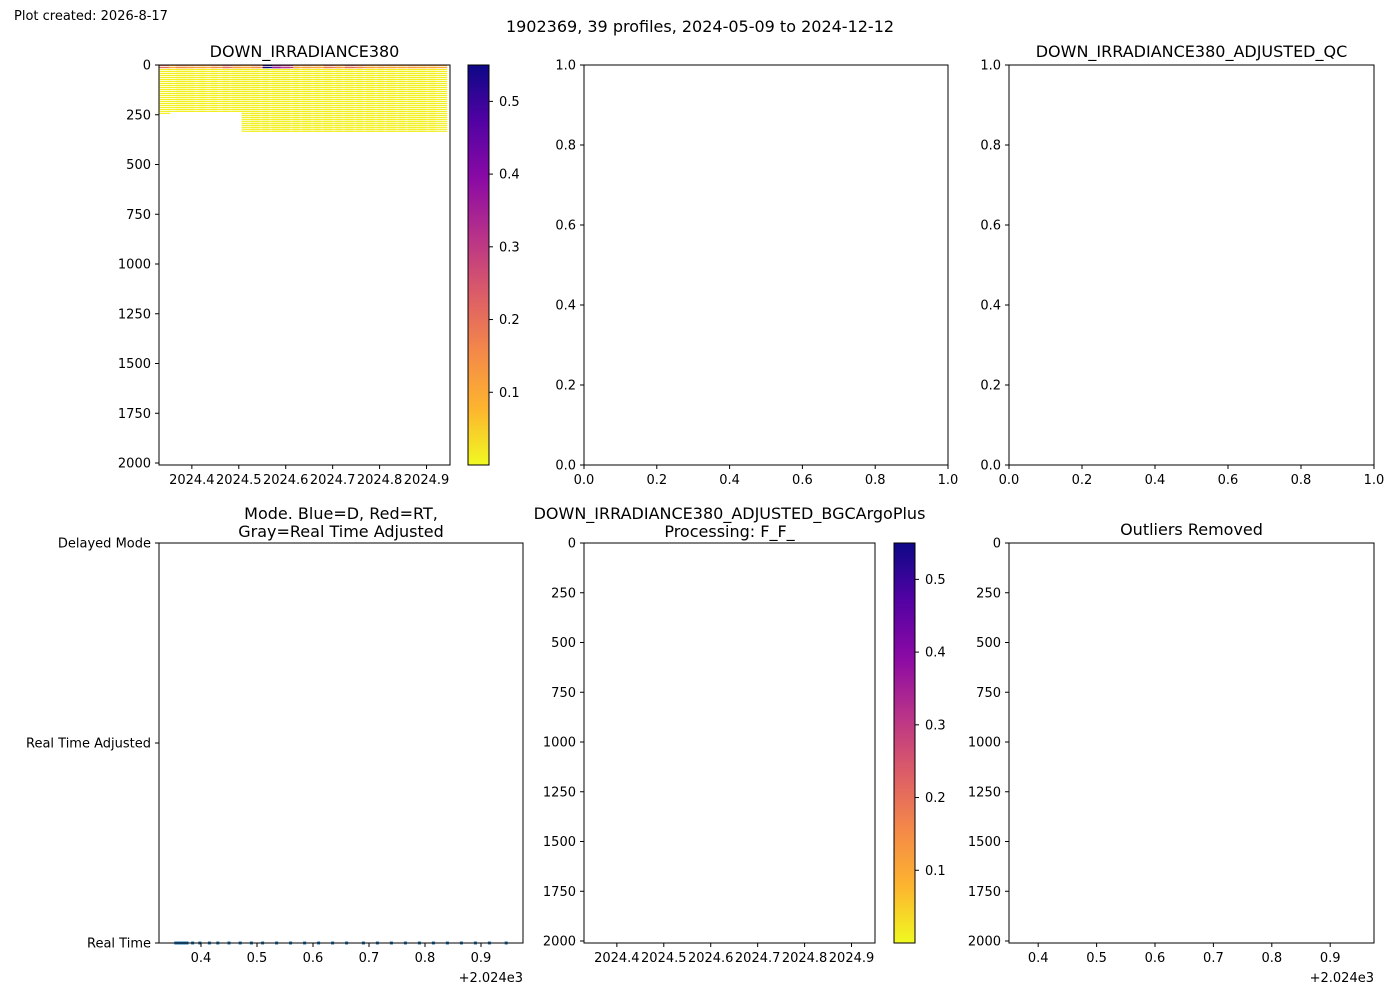  I want to click on panel-title-line: Gray=Real Time Adjusted, so click(341, 531).